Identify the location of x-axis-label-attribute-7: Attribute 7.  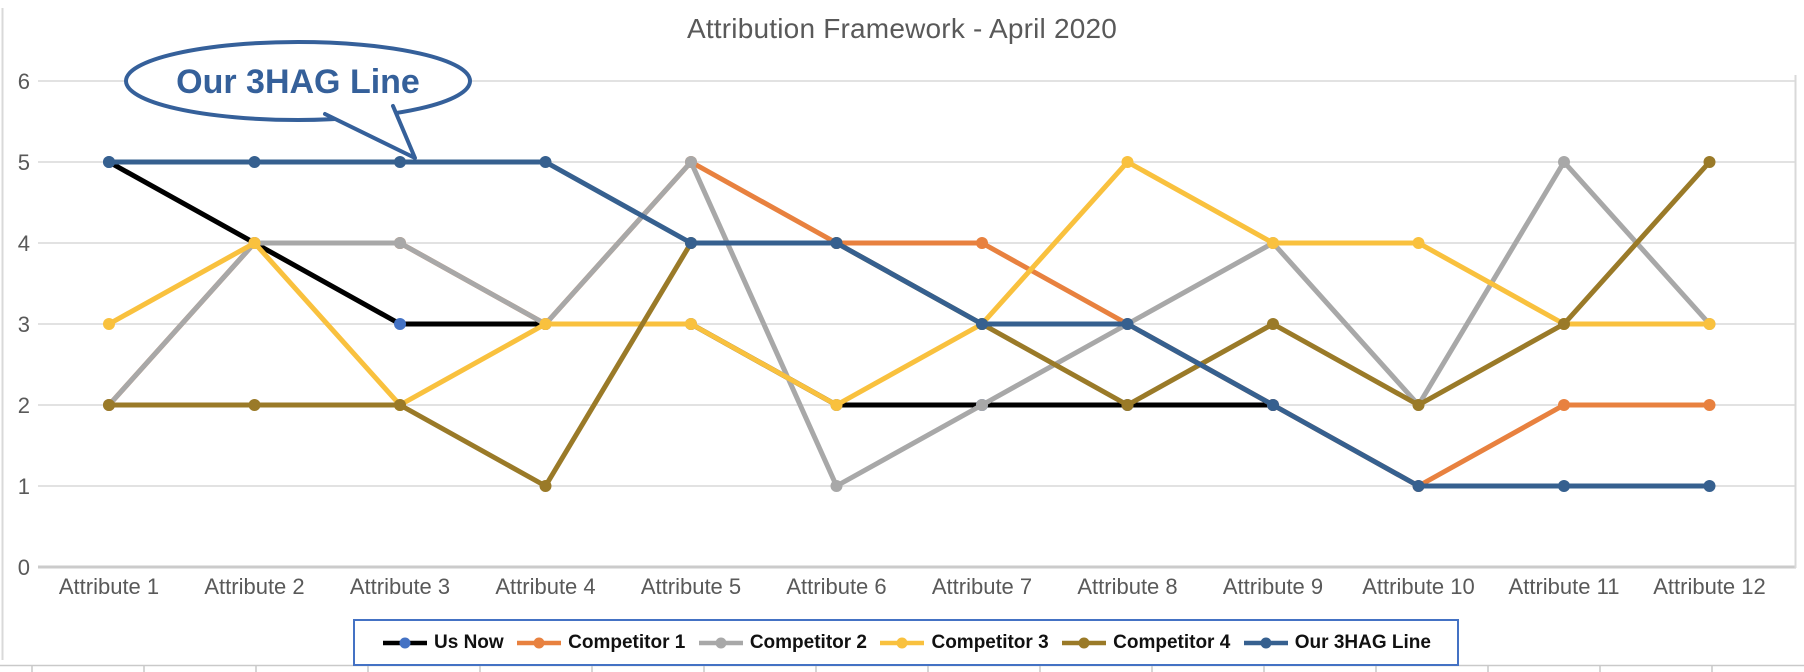
(982, 586).